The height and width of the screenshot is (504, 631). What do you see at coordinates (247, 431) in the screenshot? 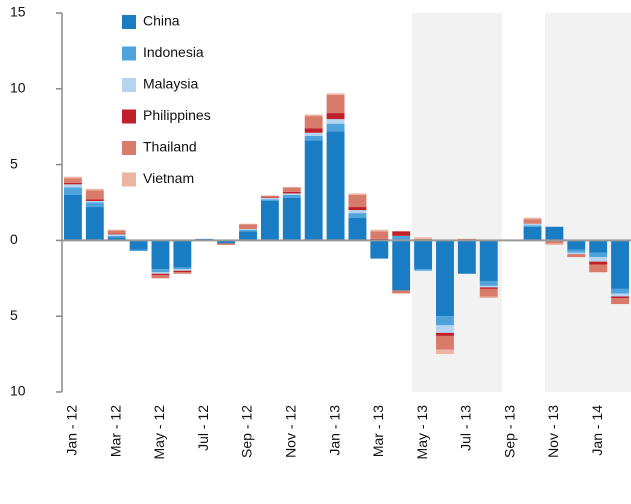
I see `x-tick-label: Sep - 12` at bounding box center [247, 431].